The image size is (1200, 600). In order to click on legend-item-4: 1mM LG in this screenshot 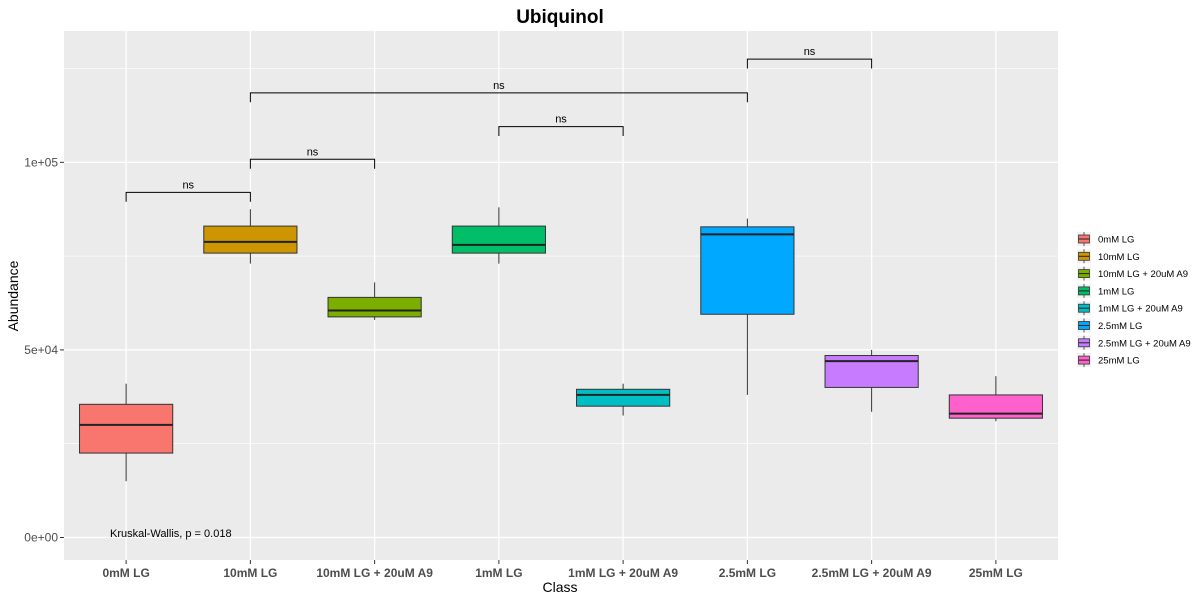, I will do `click(1105, 290)`.